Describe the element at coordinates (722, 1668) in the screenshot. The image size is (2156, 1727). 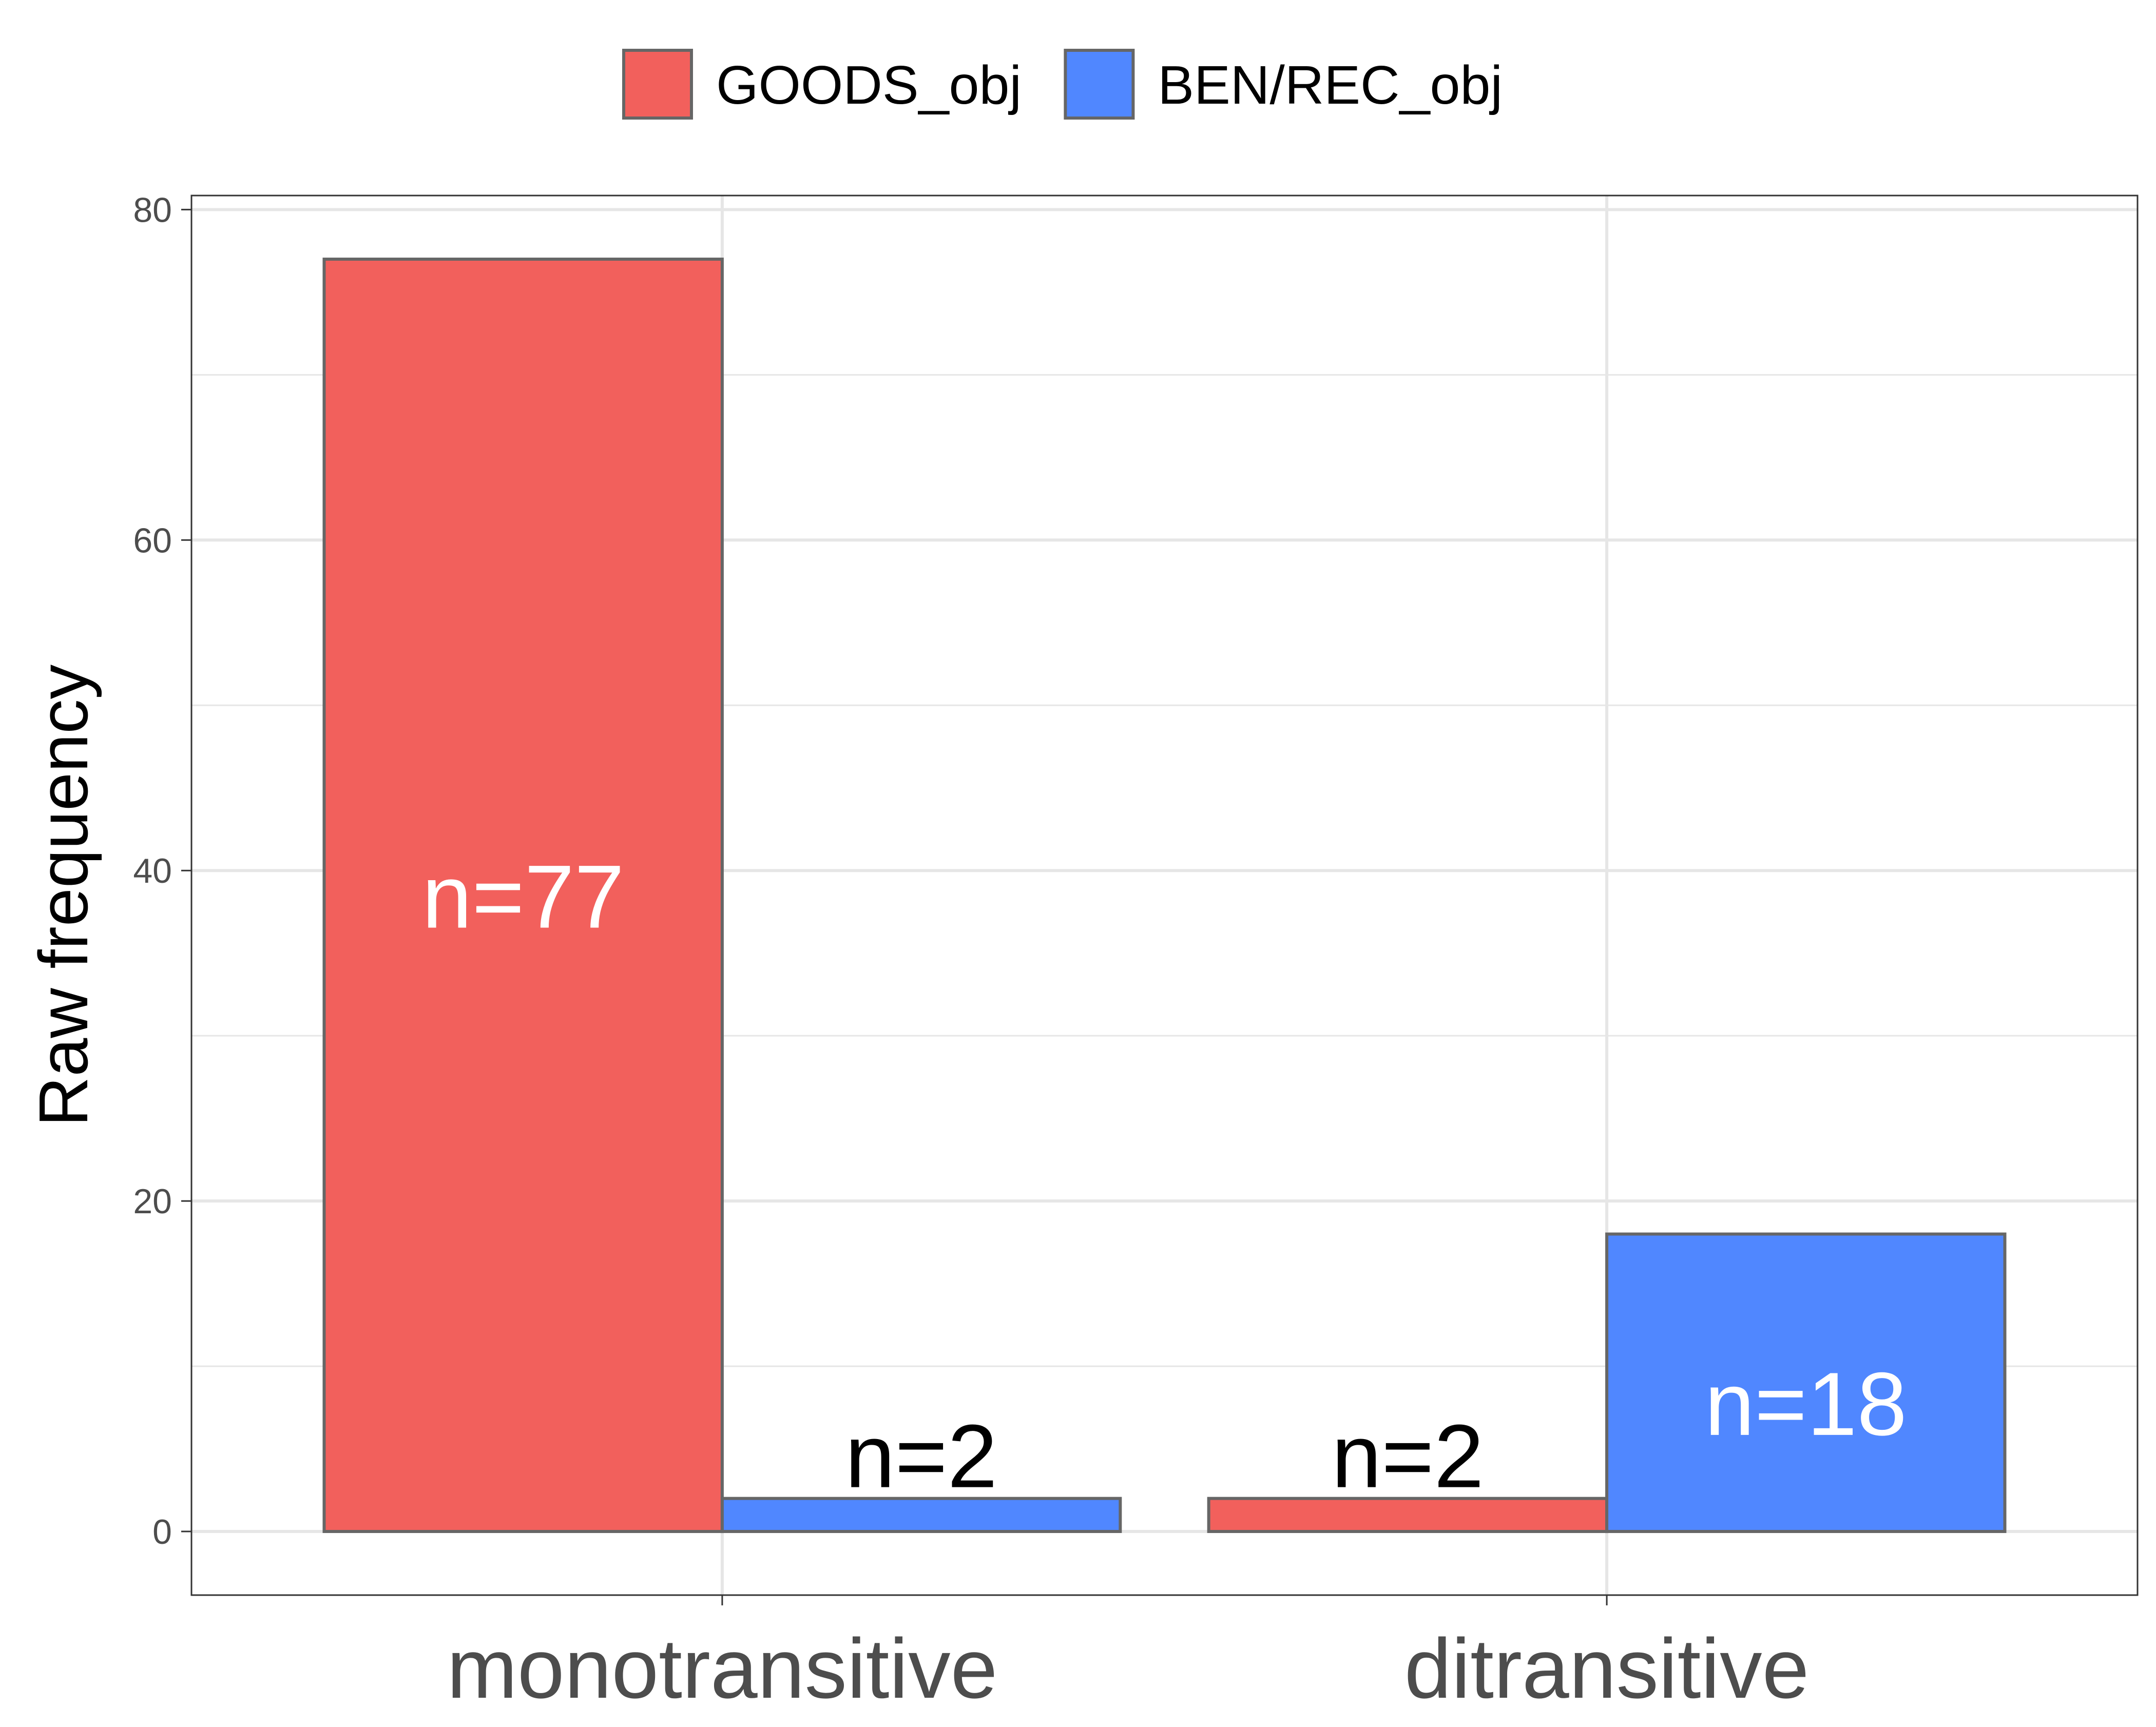
I see `x-tick-label: monotransitive` at that location.